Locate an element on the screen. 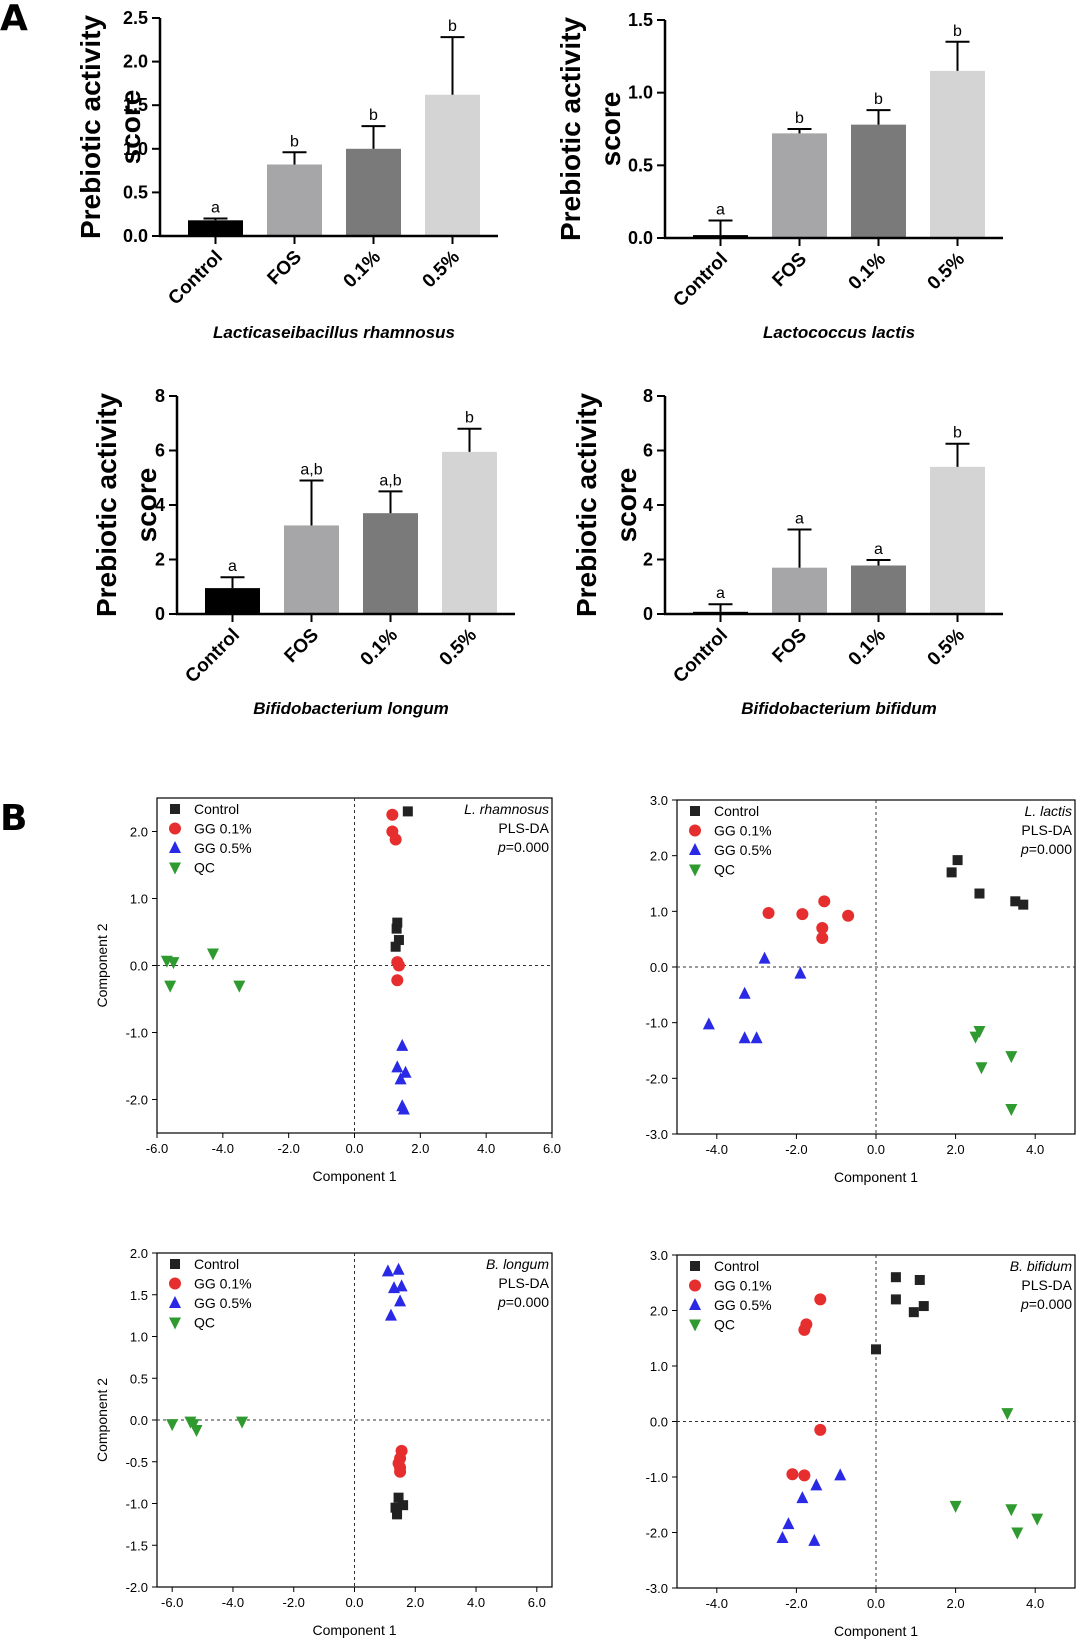 The width and height of the screenshot is (1080, 1645). y-axis-title: score is located at coordinates (130, 127).